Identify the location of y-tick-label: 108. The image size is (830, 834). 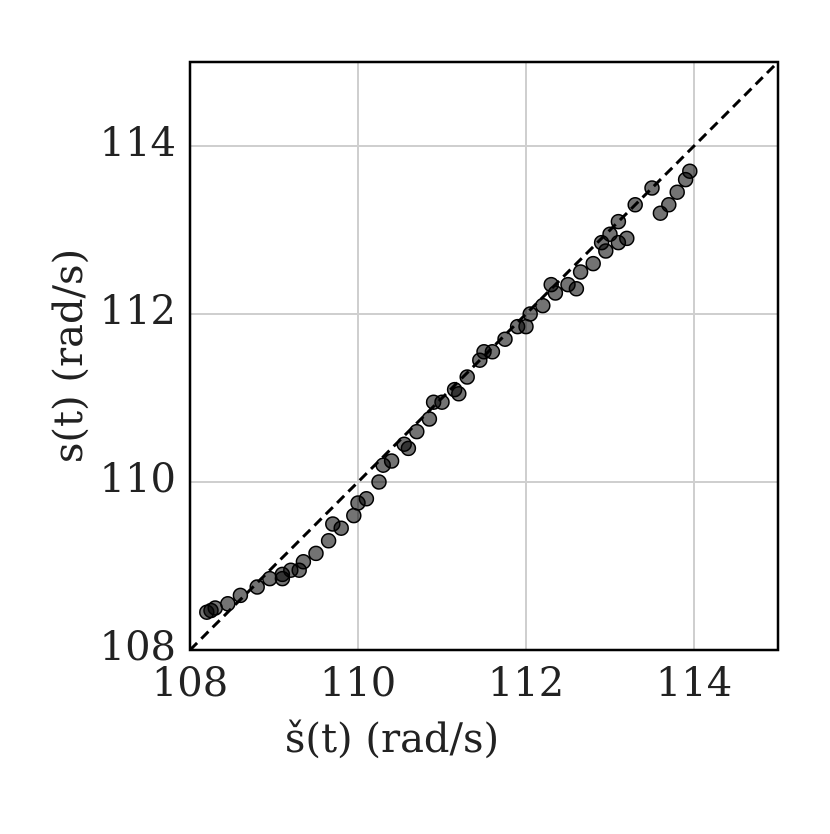
(138, 647).